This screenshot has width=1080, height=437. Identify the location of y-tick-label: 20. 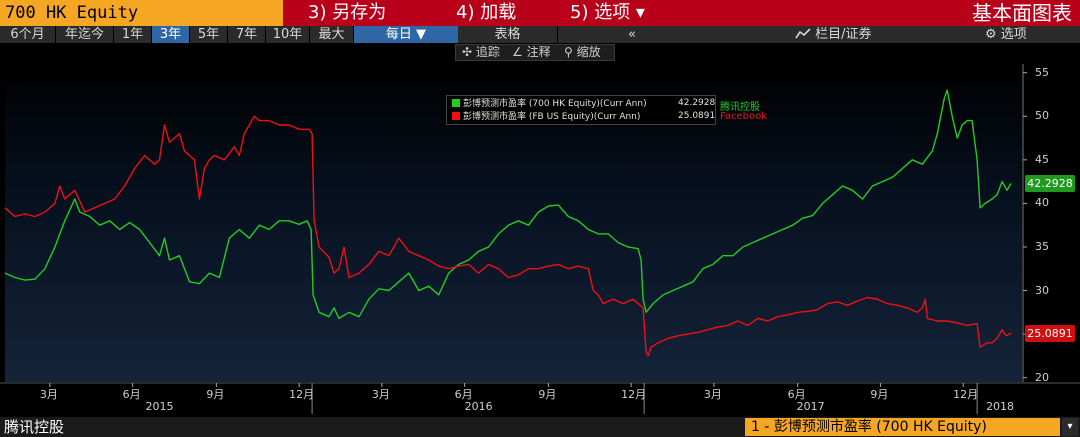
(1042, 377).